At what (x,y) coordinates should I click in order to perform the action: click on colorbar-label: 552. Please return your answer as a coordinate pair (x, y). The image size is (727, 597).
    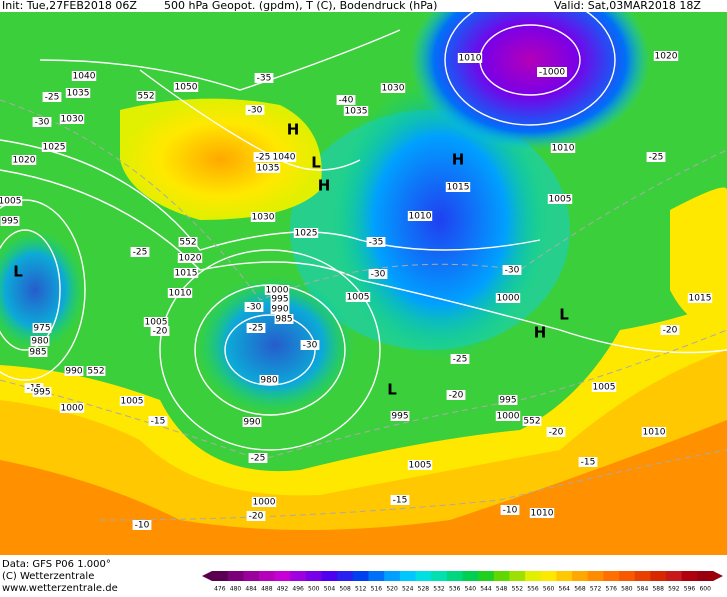
    Looking at the image, I should click on (518, 589).